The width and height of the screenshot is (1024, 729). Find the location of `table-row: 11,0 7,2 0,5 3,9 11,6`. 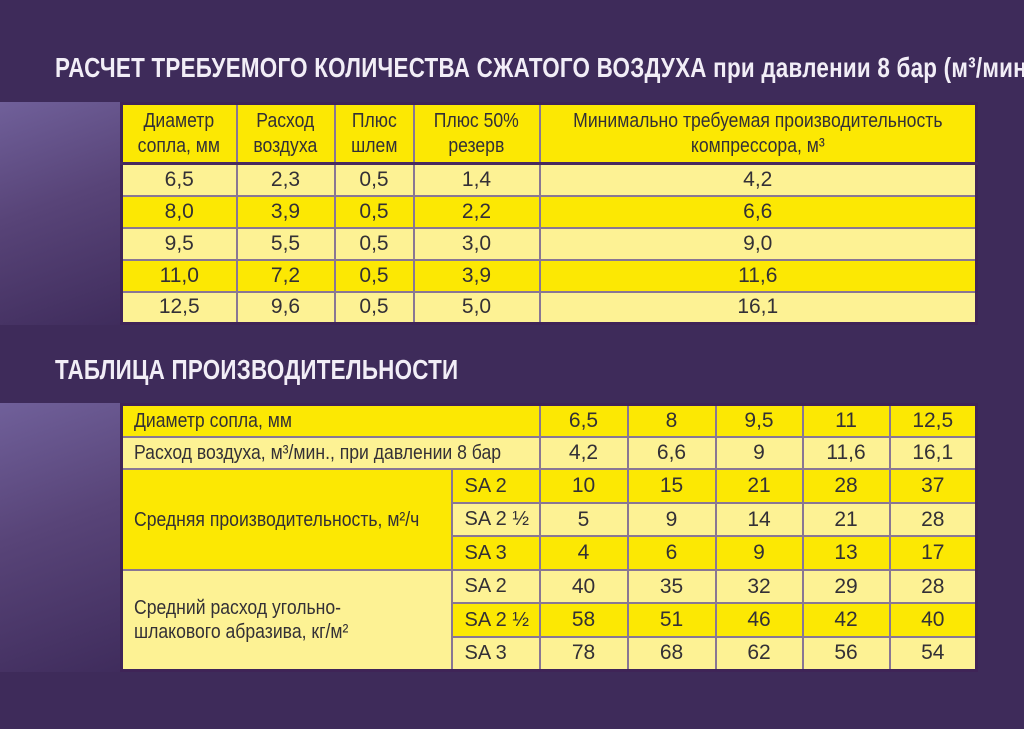

table-row: 11,0 7,2 0,5 3,9 11,6 is located at coordinates (549, 275).